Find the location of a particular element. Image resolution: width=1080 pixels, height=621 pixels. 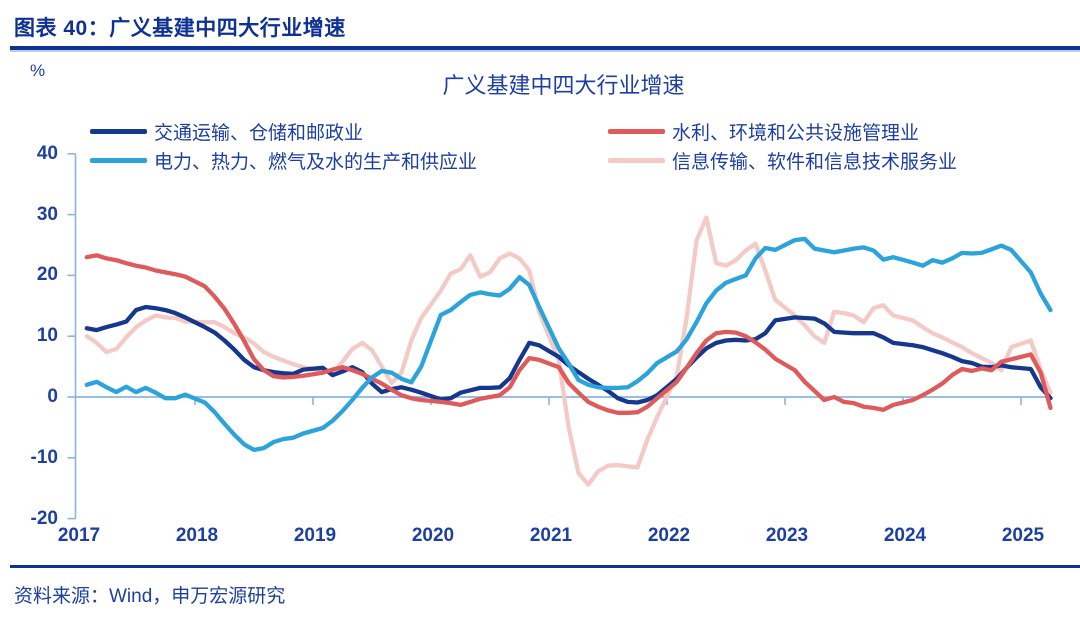

transport-line-swatch is located at coordinates (118, 131).